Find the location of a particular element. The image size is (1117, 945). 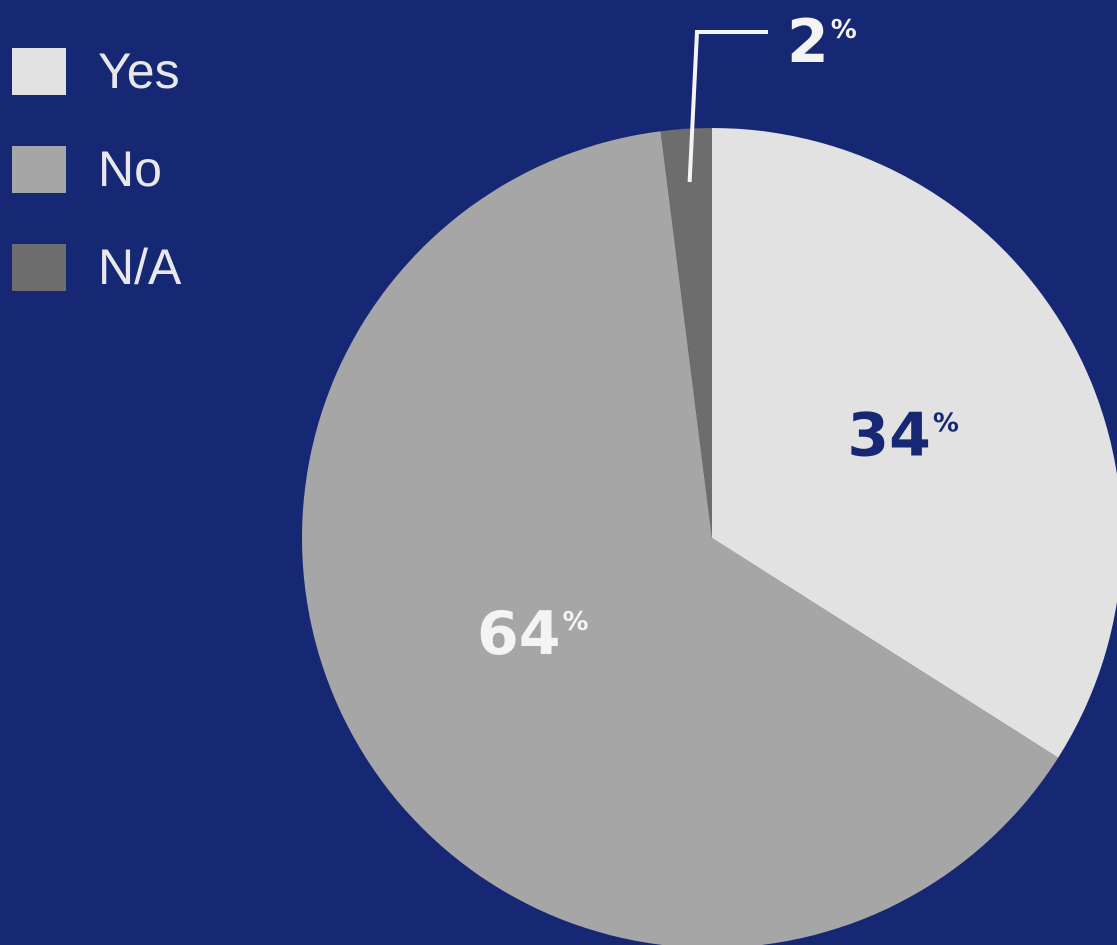

data-label-yes: 34% is located at coordinates (903, 435).